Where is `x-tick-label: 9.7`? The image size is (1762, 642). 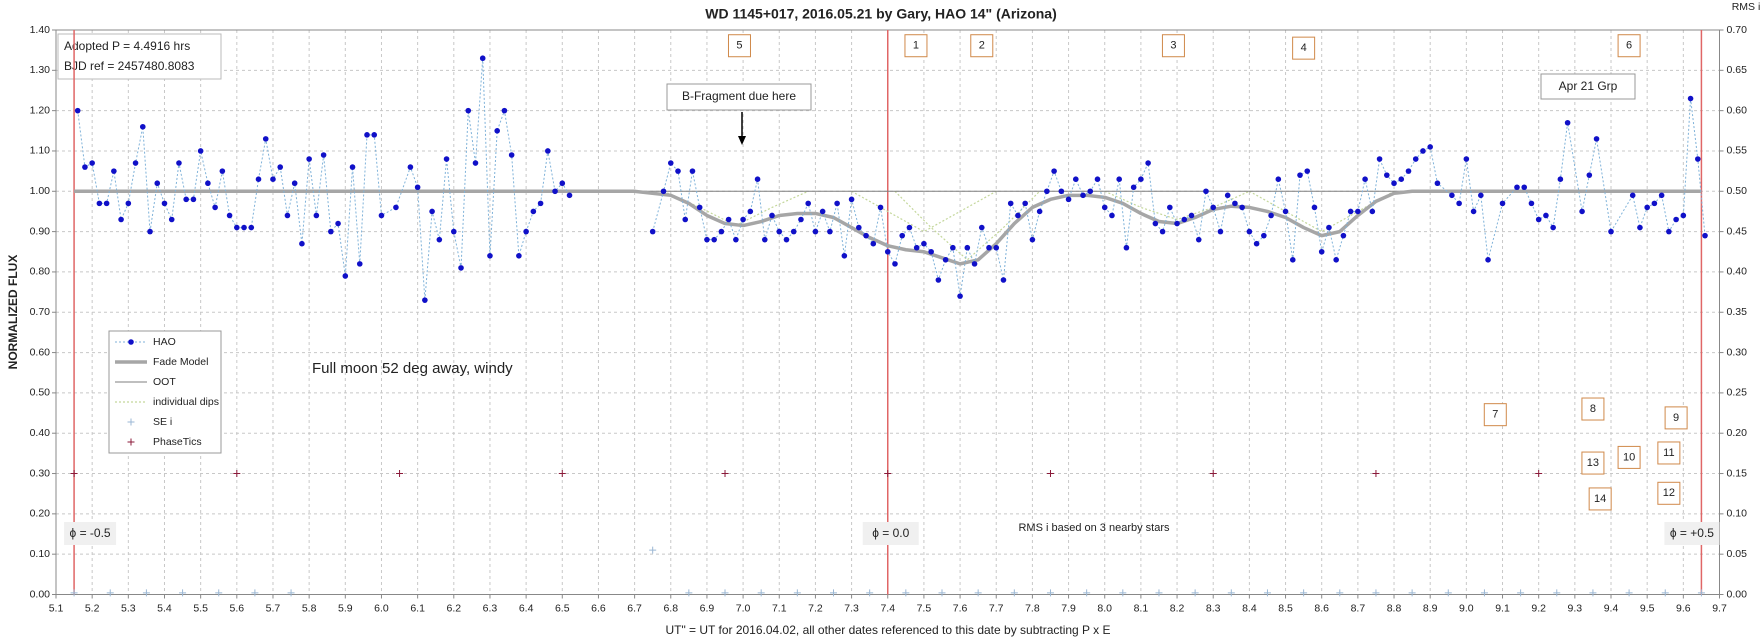
x-tick-label: 9.7 is located at coordinates (1719, 608).